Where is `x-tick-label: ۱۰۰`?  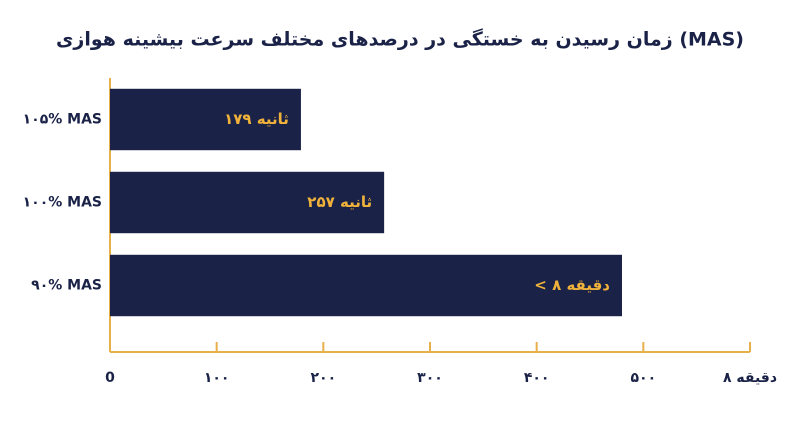 x-tick-label: ۱۰۰ is located at coordinates (217, 378).